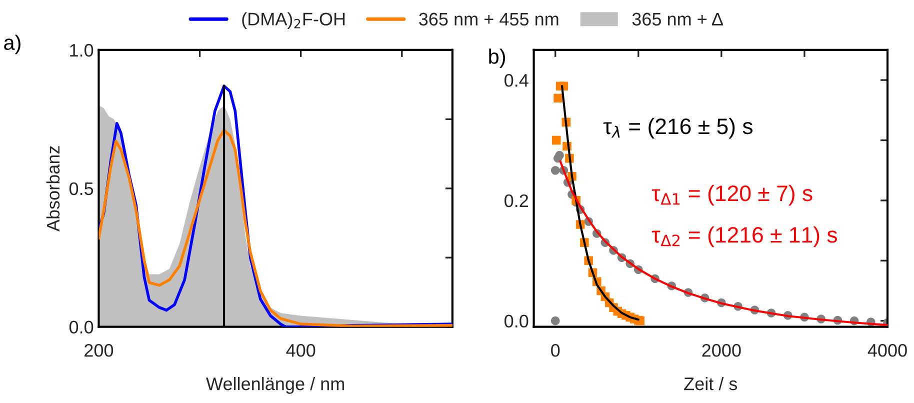  I want to click on legend-label: (DMA)$_{2}$F-OH, so click(293, 21).